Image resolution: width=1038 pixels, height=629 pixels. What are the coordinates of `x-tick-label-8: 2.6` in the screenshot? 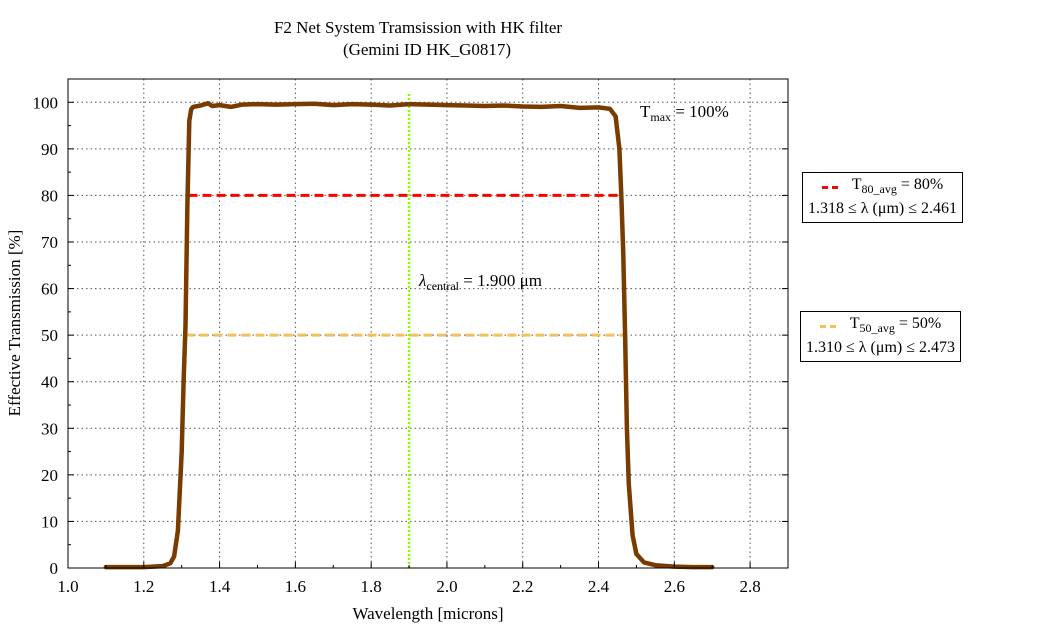 It's located at (674, 586).